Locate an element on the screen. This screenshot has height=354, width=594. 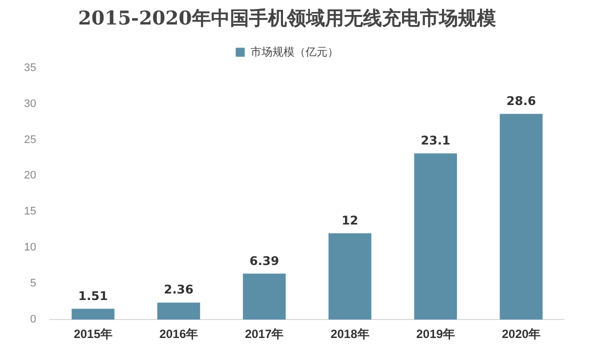
x-tick-label: 2020年 is located at coordinates (521, 334).